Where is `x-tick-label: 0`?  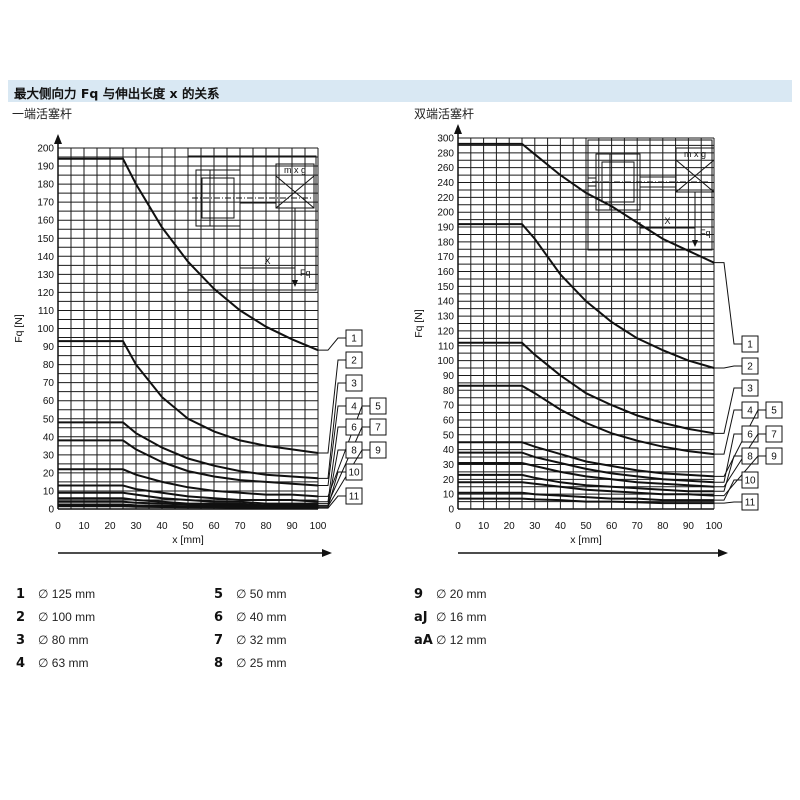 x-tick-label: 0 is located at coordinates (58, 526).